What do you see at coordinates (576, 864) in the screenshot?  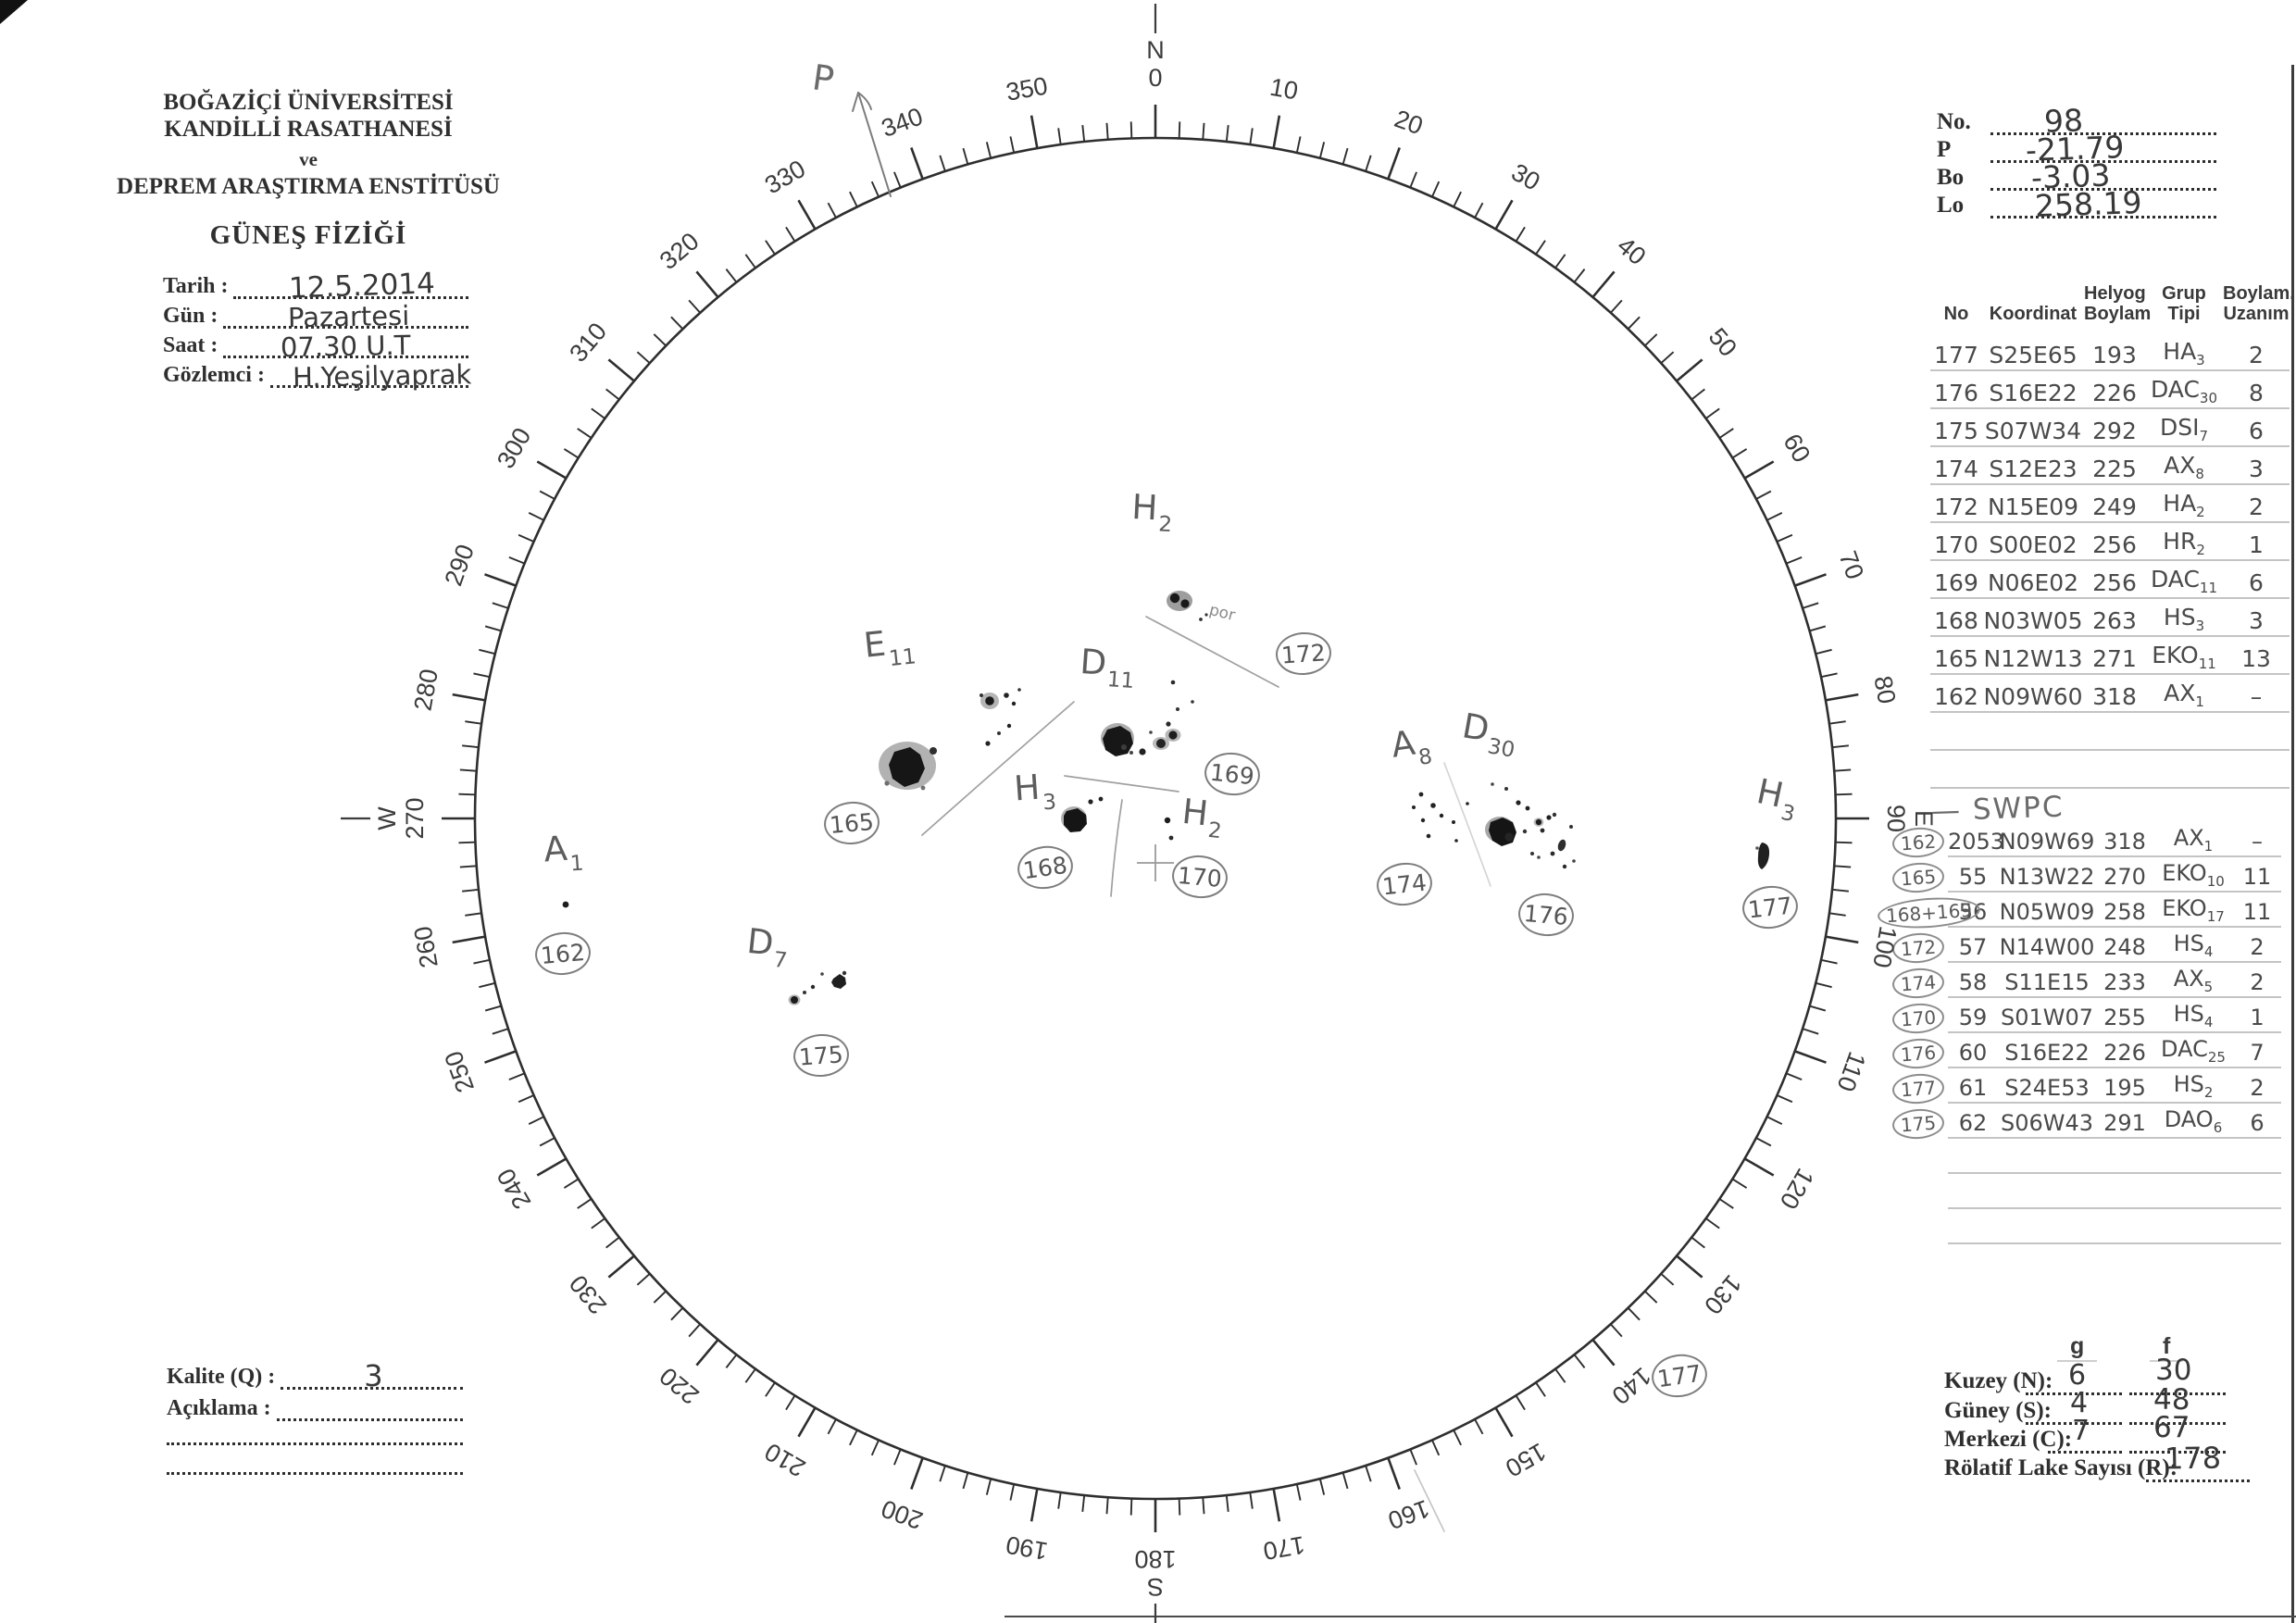 I see `group-subscript: 1` at bounding box center [576, 864].